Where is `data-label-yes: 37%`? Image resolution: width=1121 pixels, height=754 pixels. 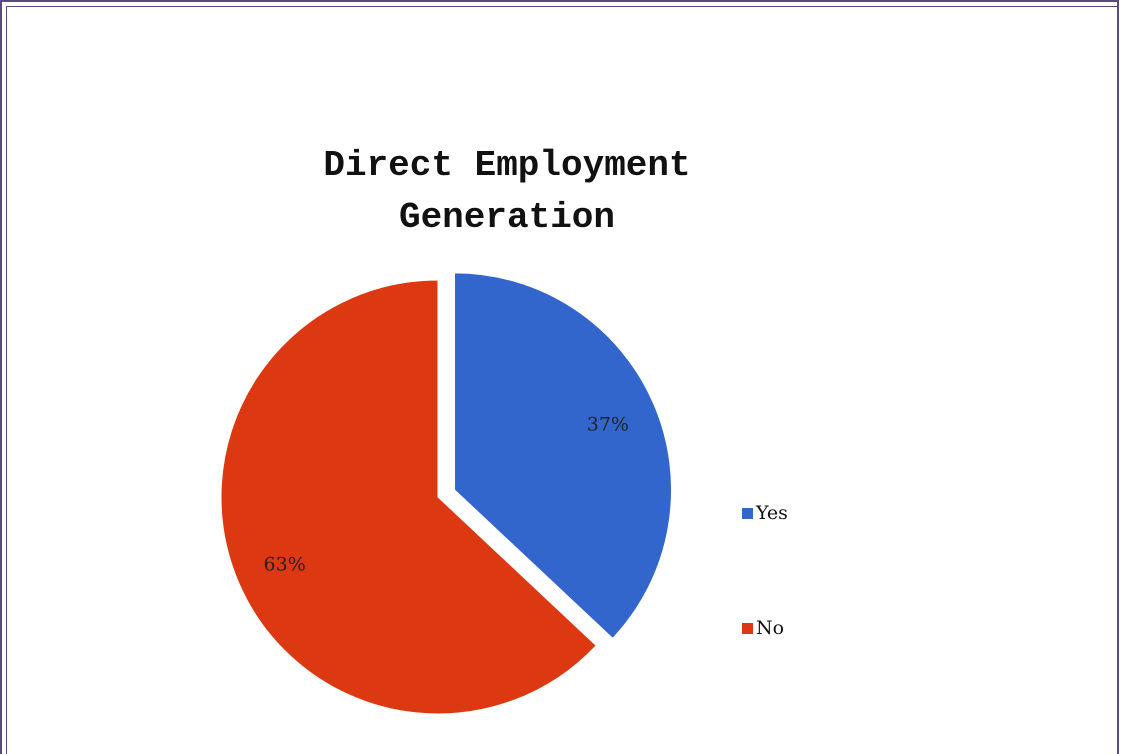
data-label-yes: 37% is located at coordinates (608, 424).